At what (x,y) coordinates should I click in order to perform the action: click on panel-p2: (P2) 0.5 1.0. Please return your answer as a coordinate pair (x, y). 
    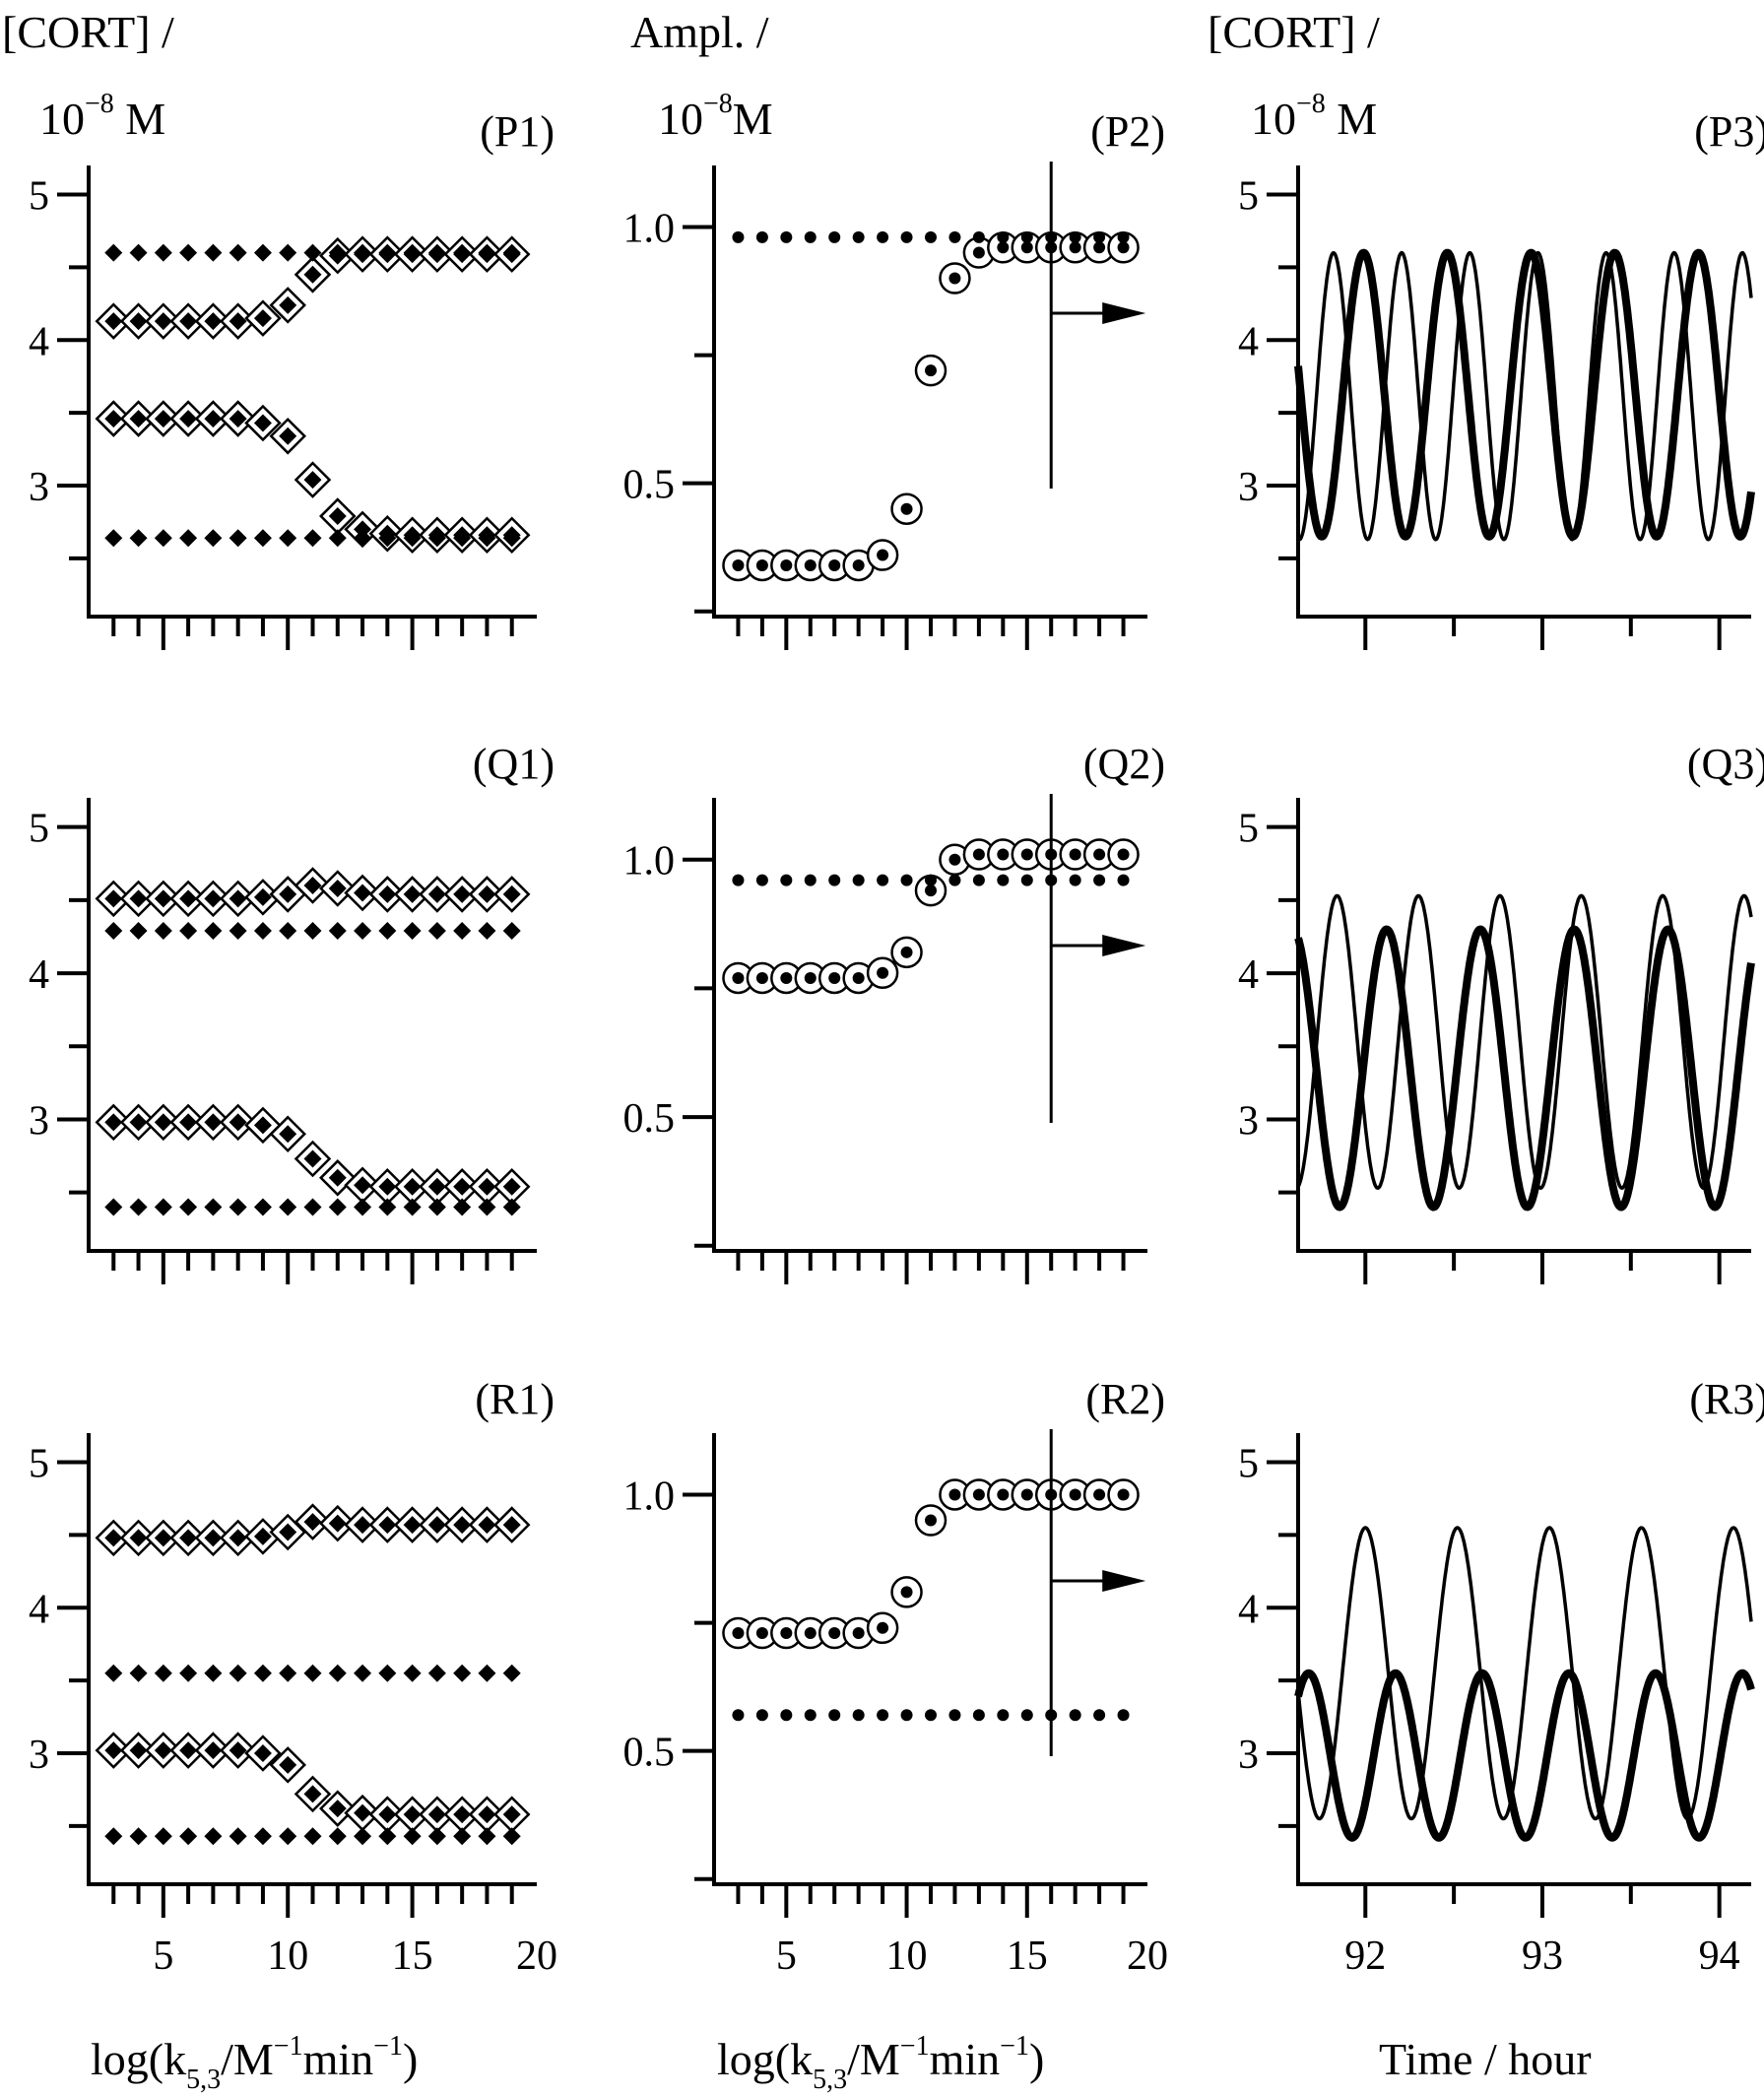
    Looking at the image, I should click on (894, 378).